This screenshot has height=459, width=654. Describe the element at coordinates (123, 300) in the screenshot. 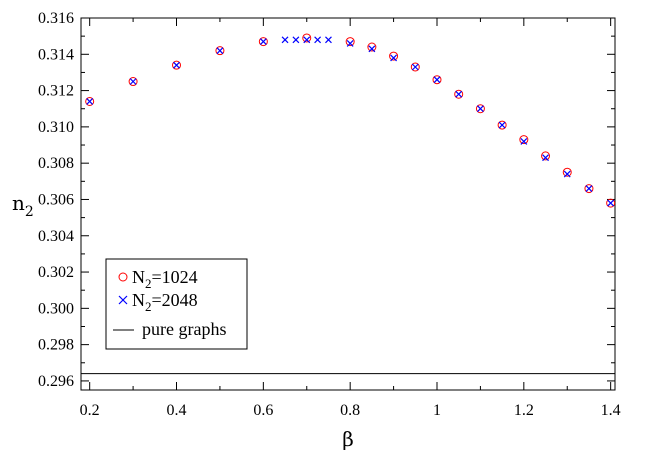

I see `legend-x-marker` at that location.